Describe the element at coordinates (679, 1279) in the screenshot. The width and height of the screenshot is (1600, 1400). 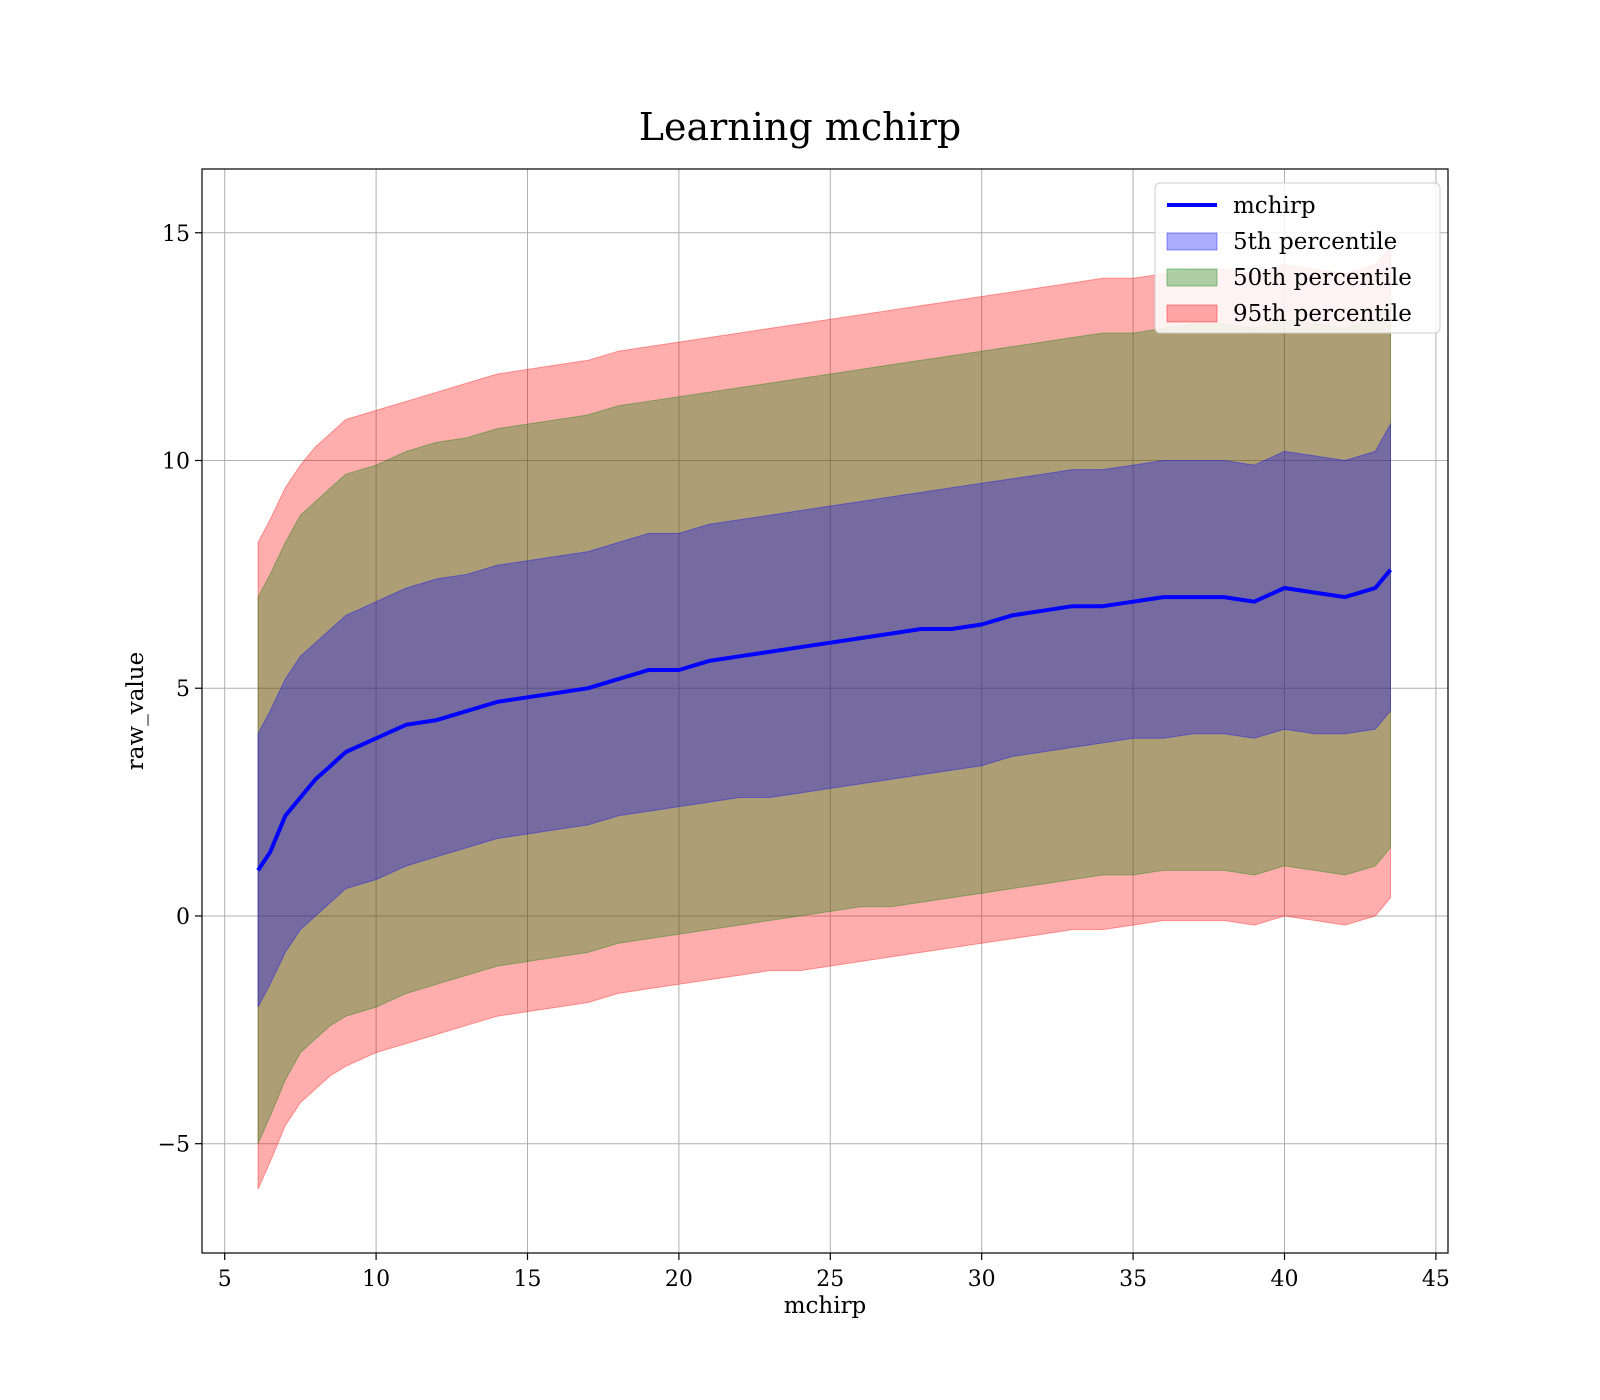
I see `x-tick-label: 20` at that location.